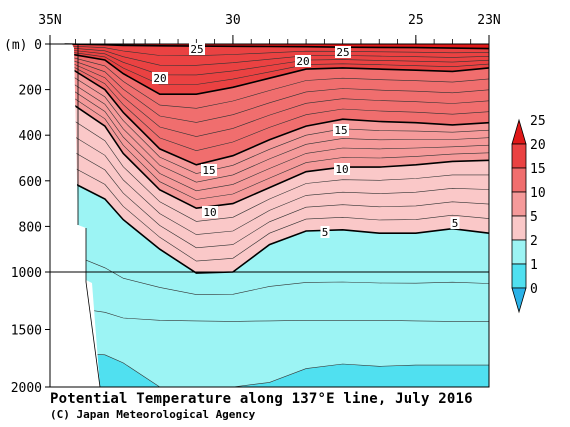  I want to click on y-tick-label: 1500, so click(26, 331).